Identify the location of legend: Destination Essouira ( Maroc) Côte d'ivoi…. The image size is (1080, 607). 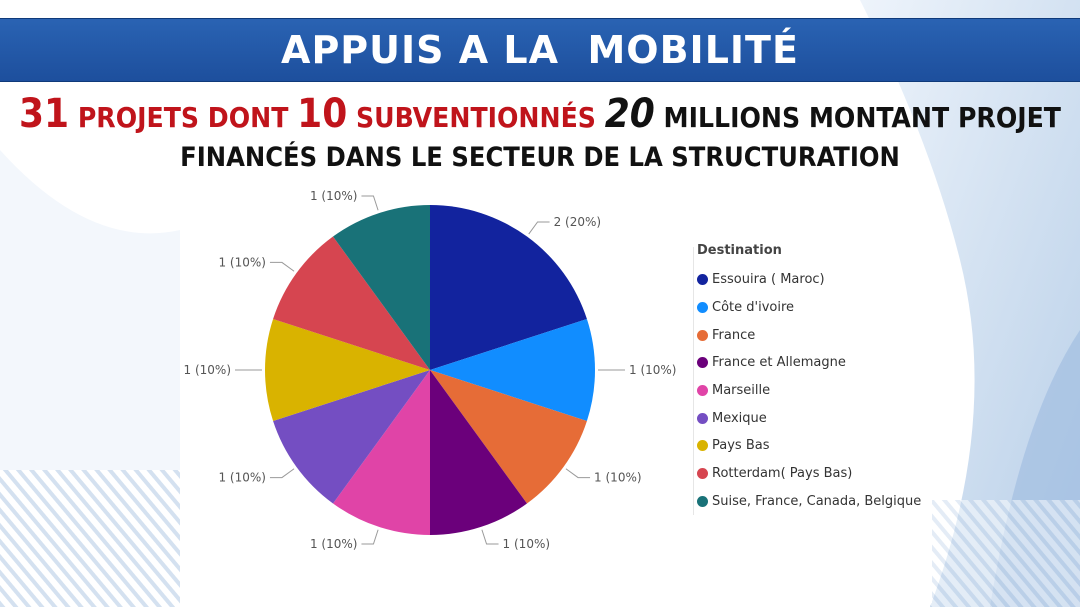
(809, 379).